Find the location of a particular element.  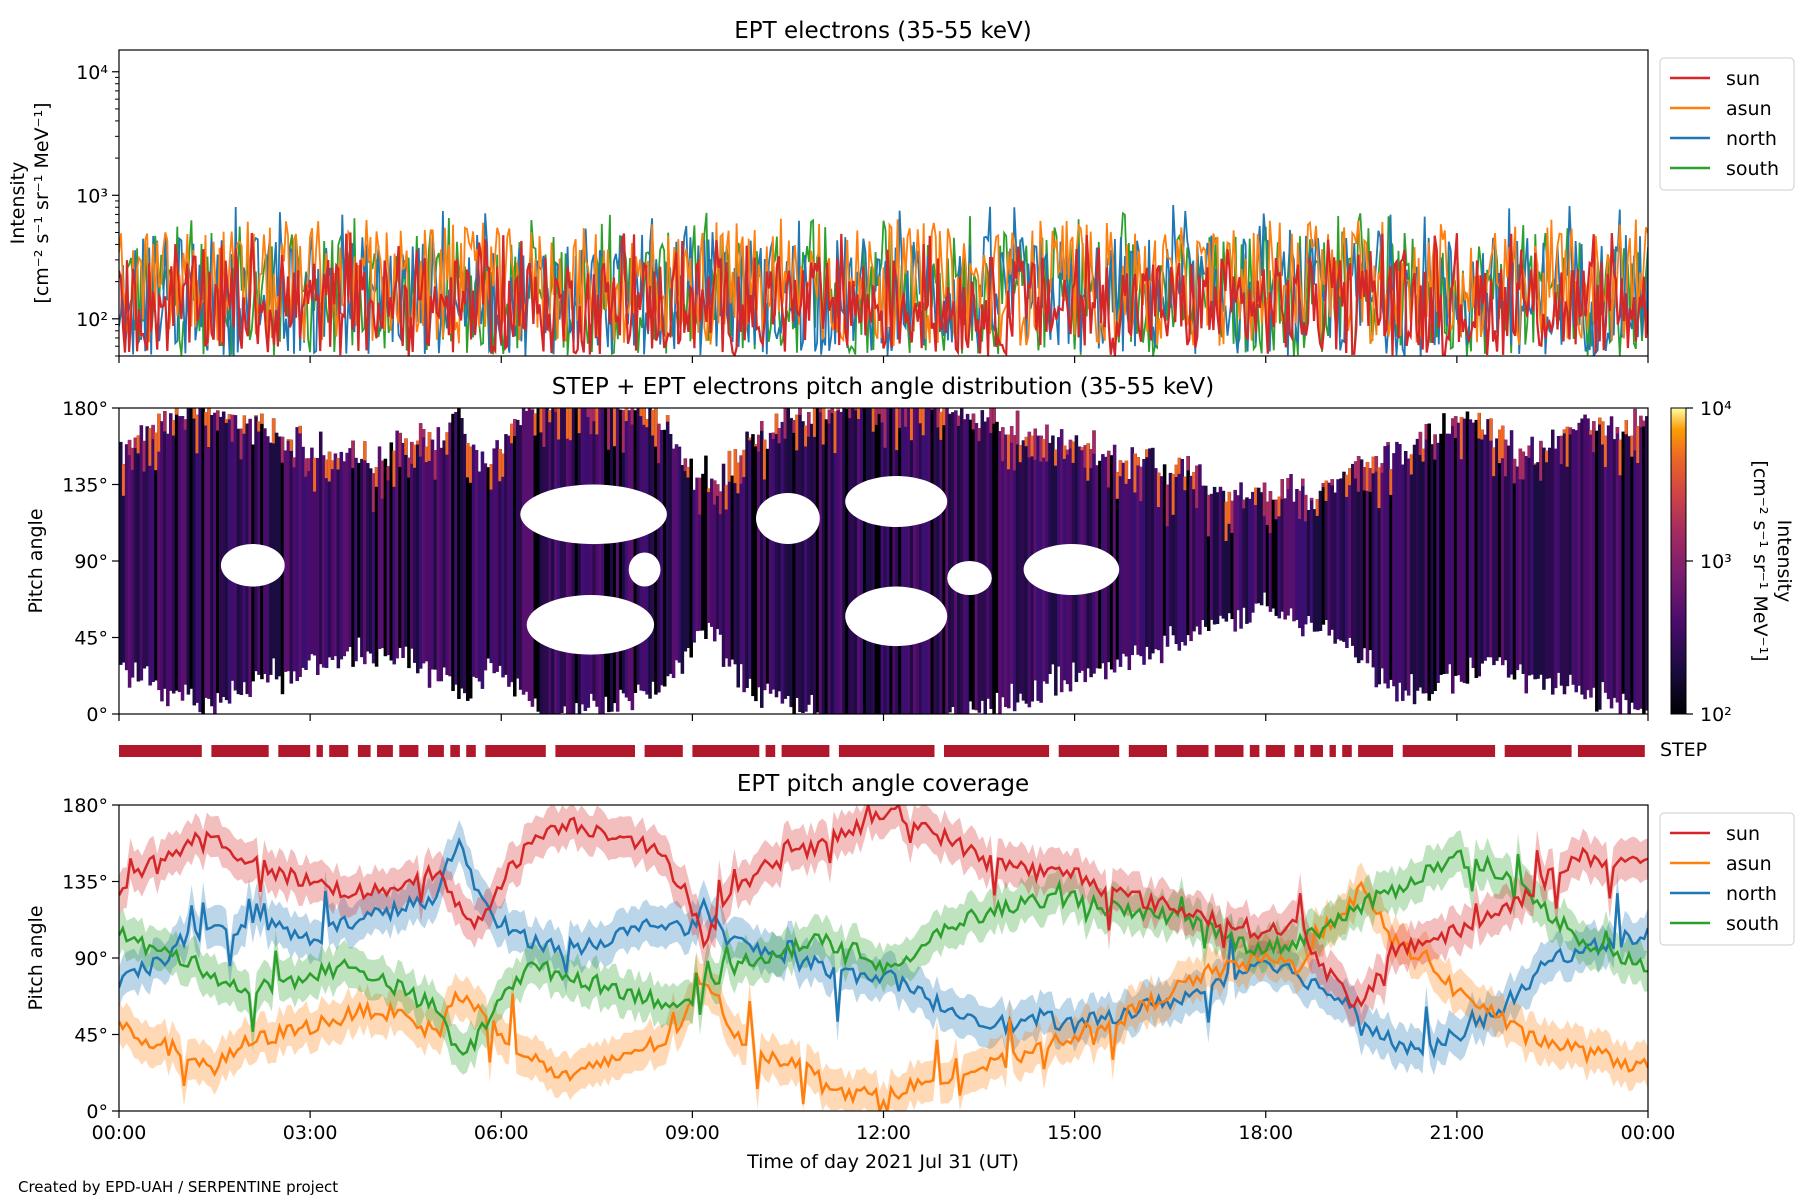

credit-footer: Created by EPD-UAH / SERPENTINE project is located at coordinates (178, 1187).